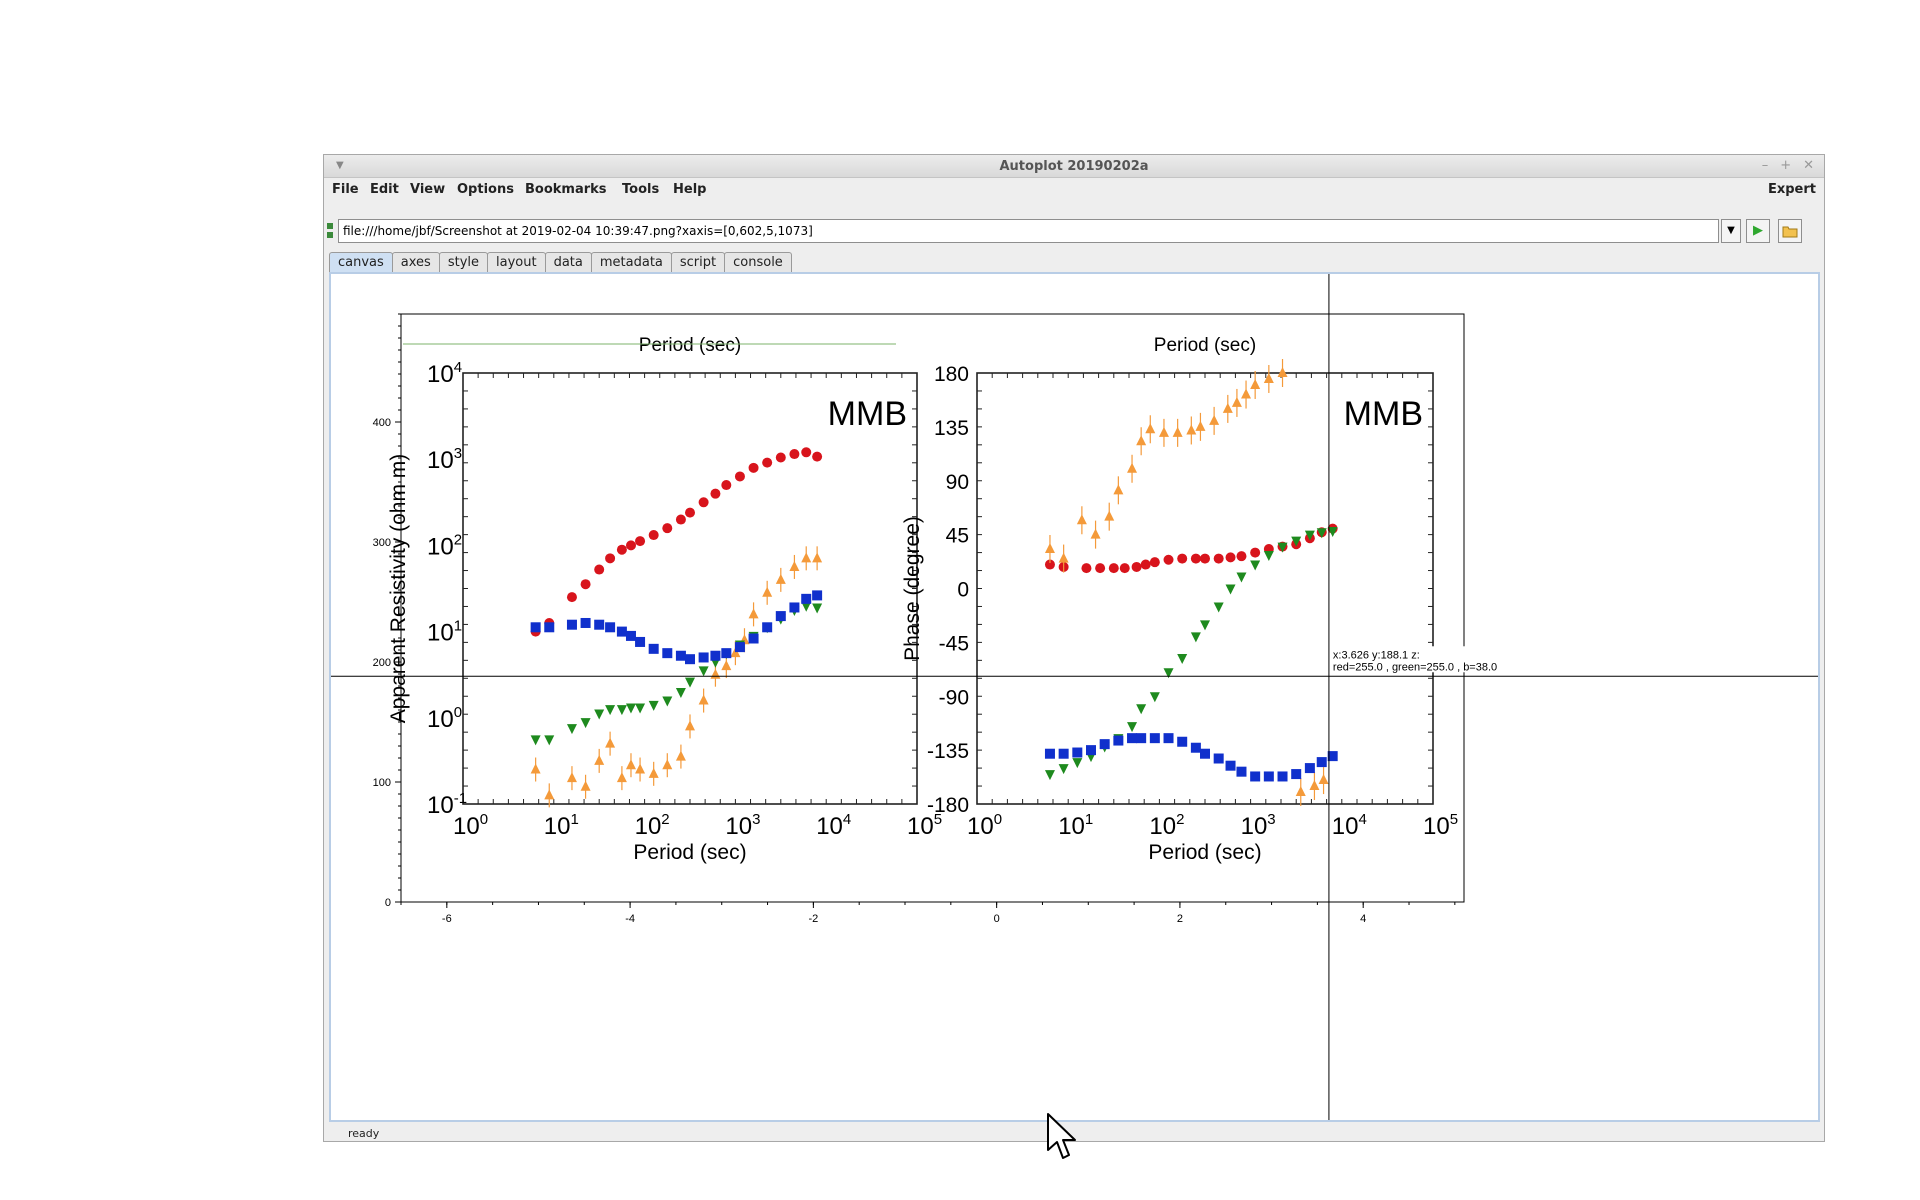 This screenshot has height=1200, width=1920. Describe the element at coordinates (630, 919) in the screenshot. I see `x-axis-tick-label: -4` at that location.